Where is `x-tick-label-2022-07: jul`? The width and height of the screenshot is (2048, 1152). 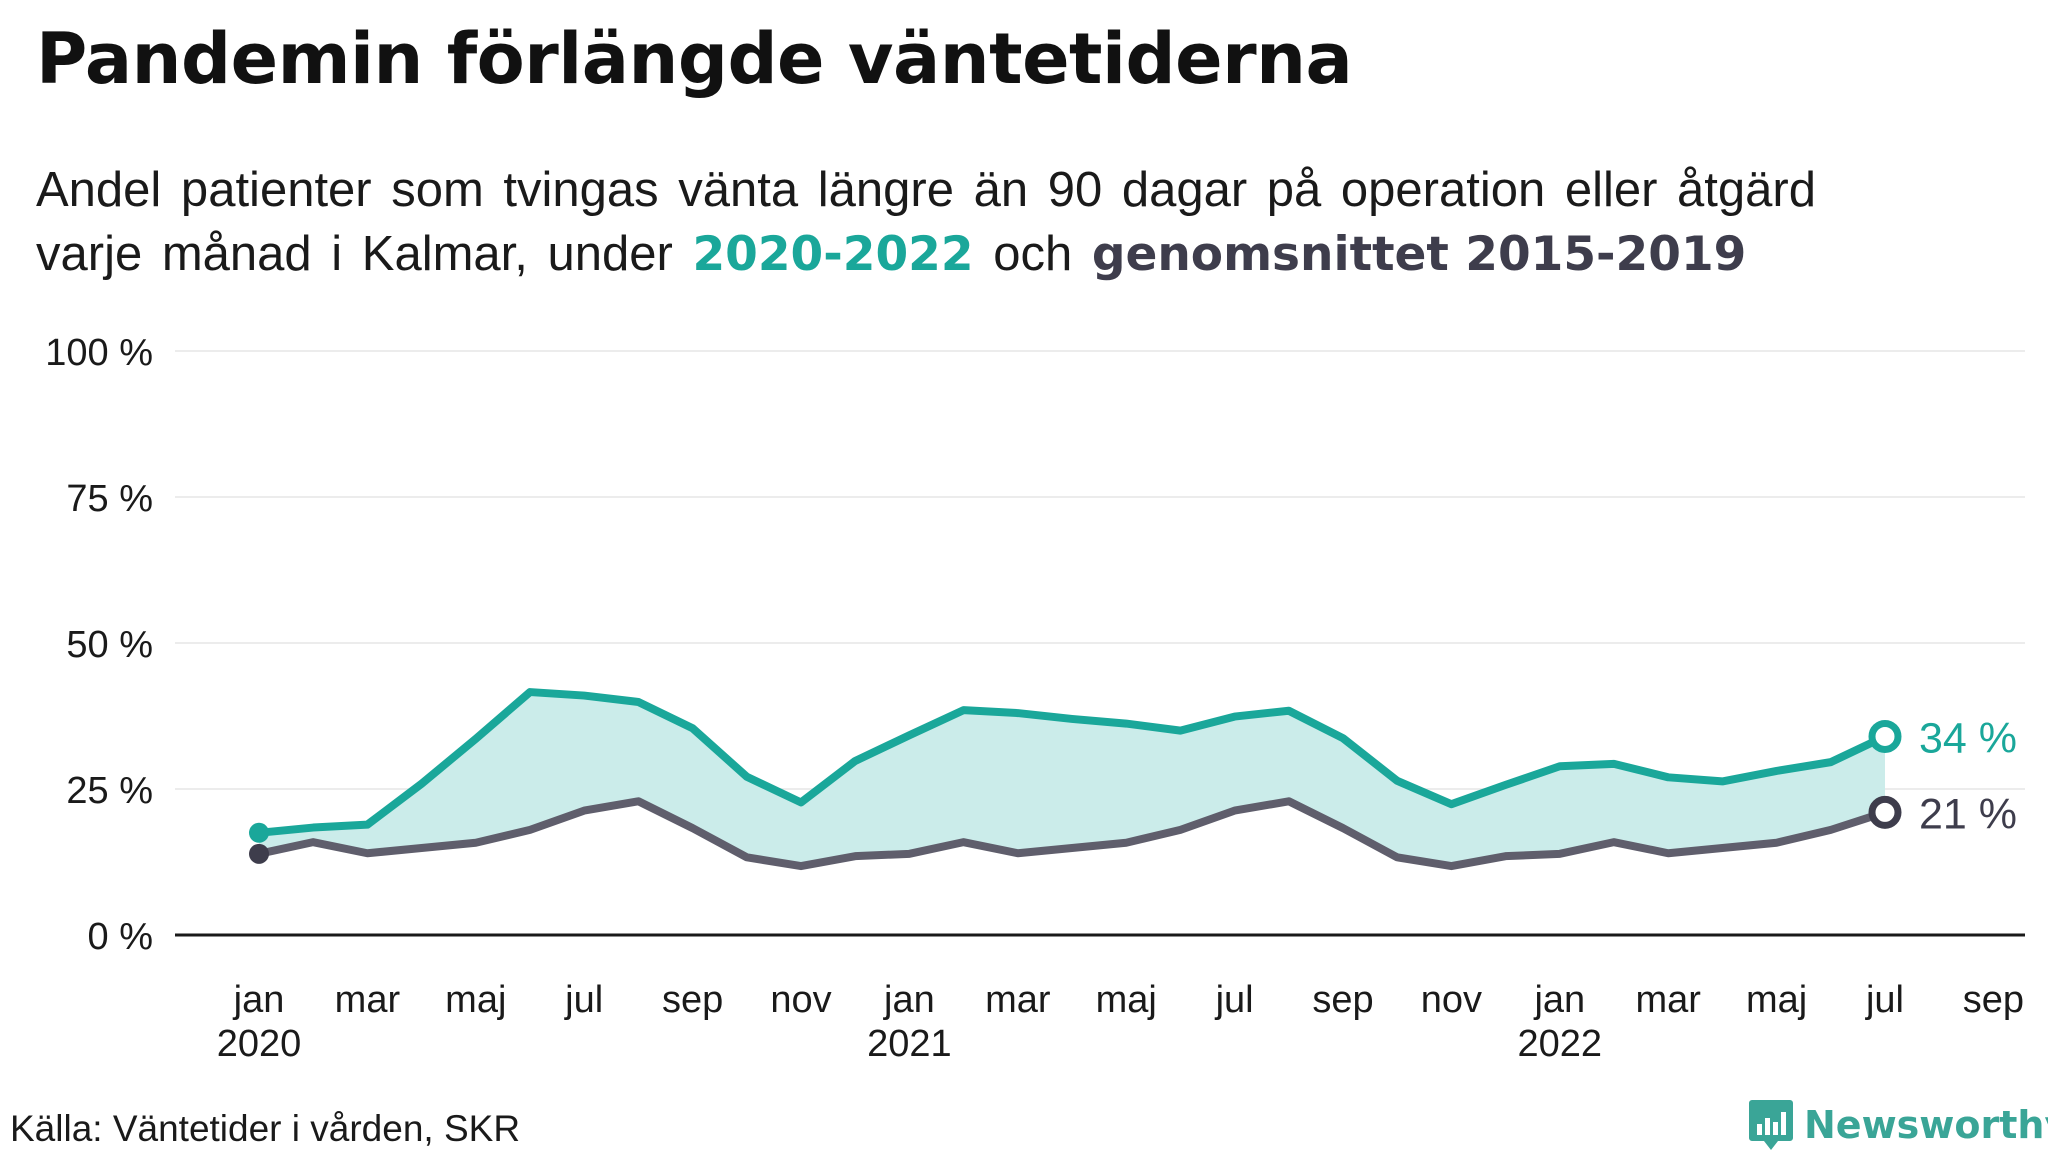 x-tick-label-2022-07: jul is located at coordinates (1884, 1000).